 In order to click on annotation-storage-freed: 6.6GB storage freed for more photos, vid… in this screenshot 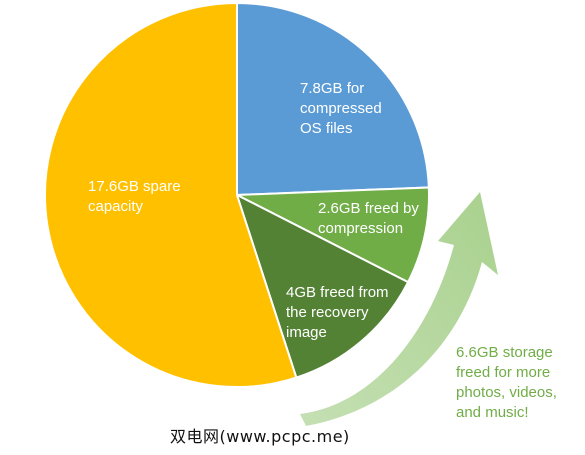, I will do `click(506, 382)`.